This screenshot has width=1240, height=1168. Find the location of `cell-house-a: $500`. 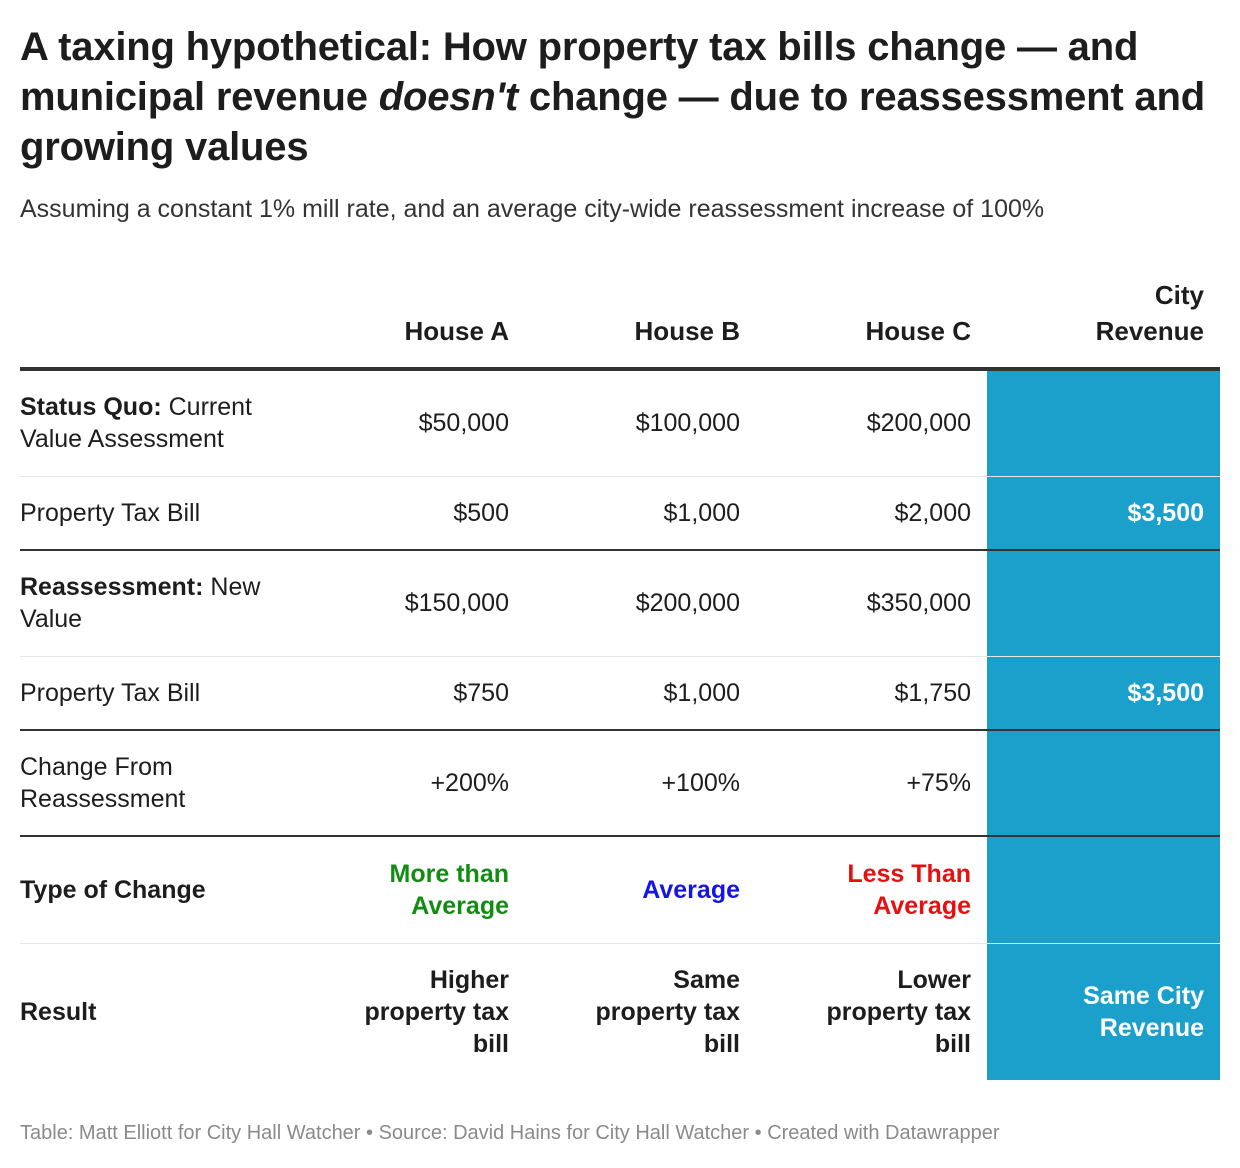

cell-house-a: $500 is located at coordinates (481, 512).